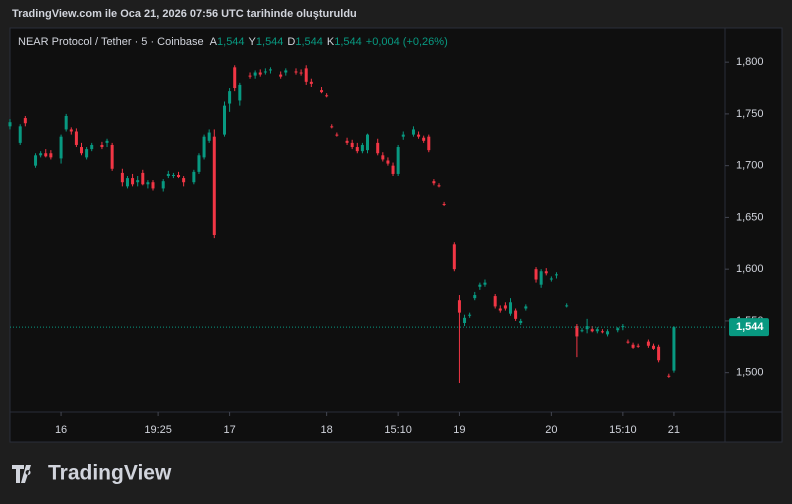 The image size is (792, 504). What do you see at coordinates (92, 473) in the screenshot?
I see `brand-logo: TradingView` at bounding box center [92, 473].